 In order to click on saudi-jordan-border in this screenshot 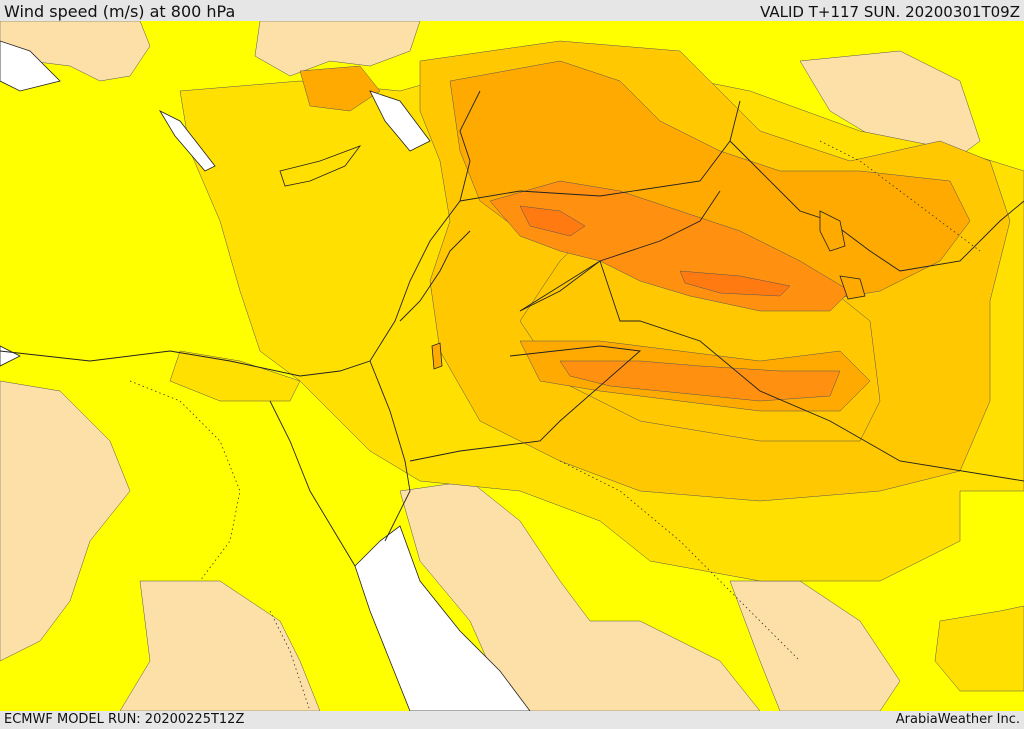, I will do `click(525, 403)`.